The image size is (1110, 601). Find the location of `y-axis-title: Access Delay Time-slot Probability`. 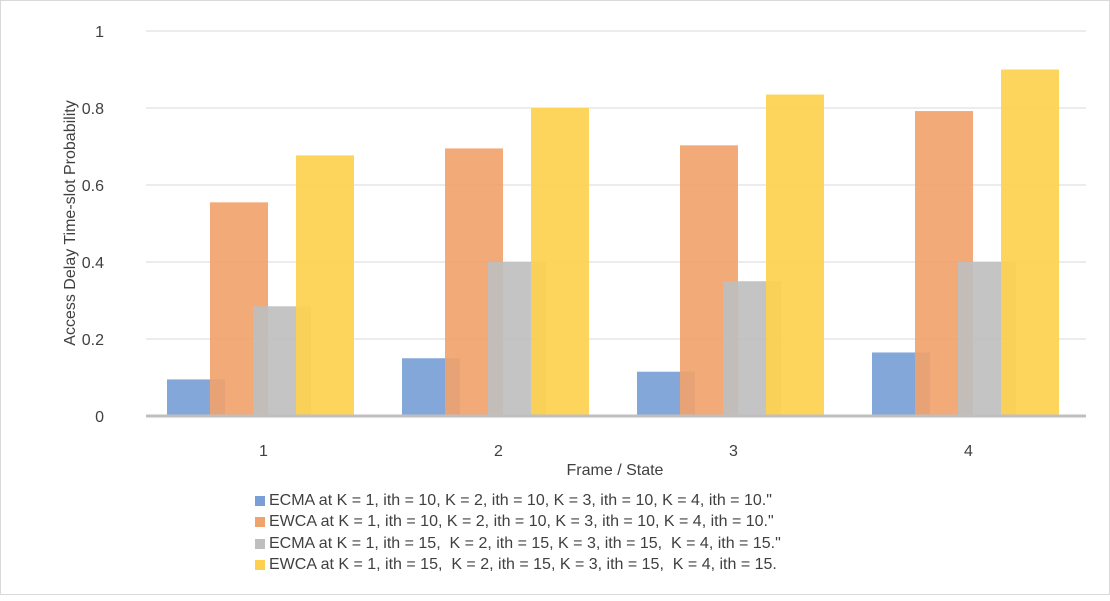

y-axis-title: Access Delay Time-slot Probability is located at coordinates (70, 222).